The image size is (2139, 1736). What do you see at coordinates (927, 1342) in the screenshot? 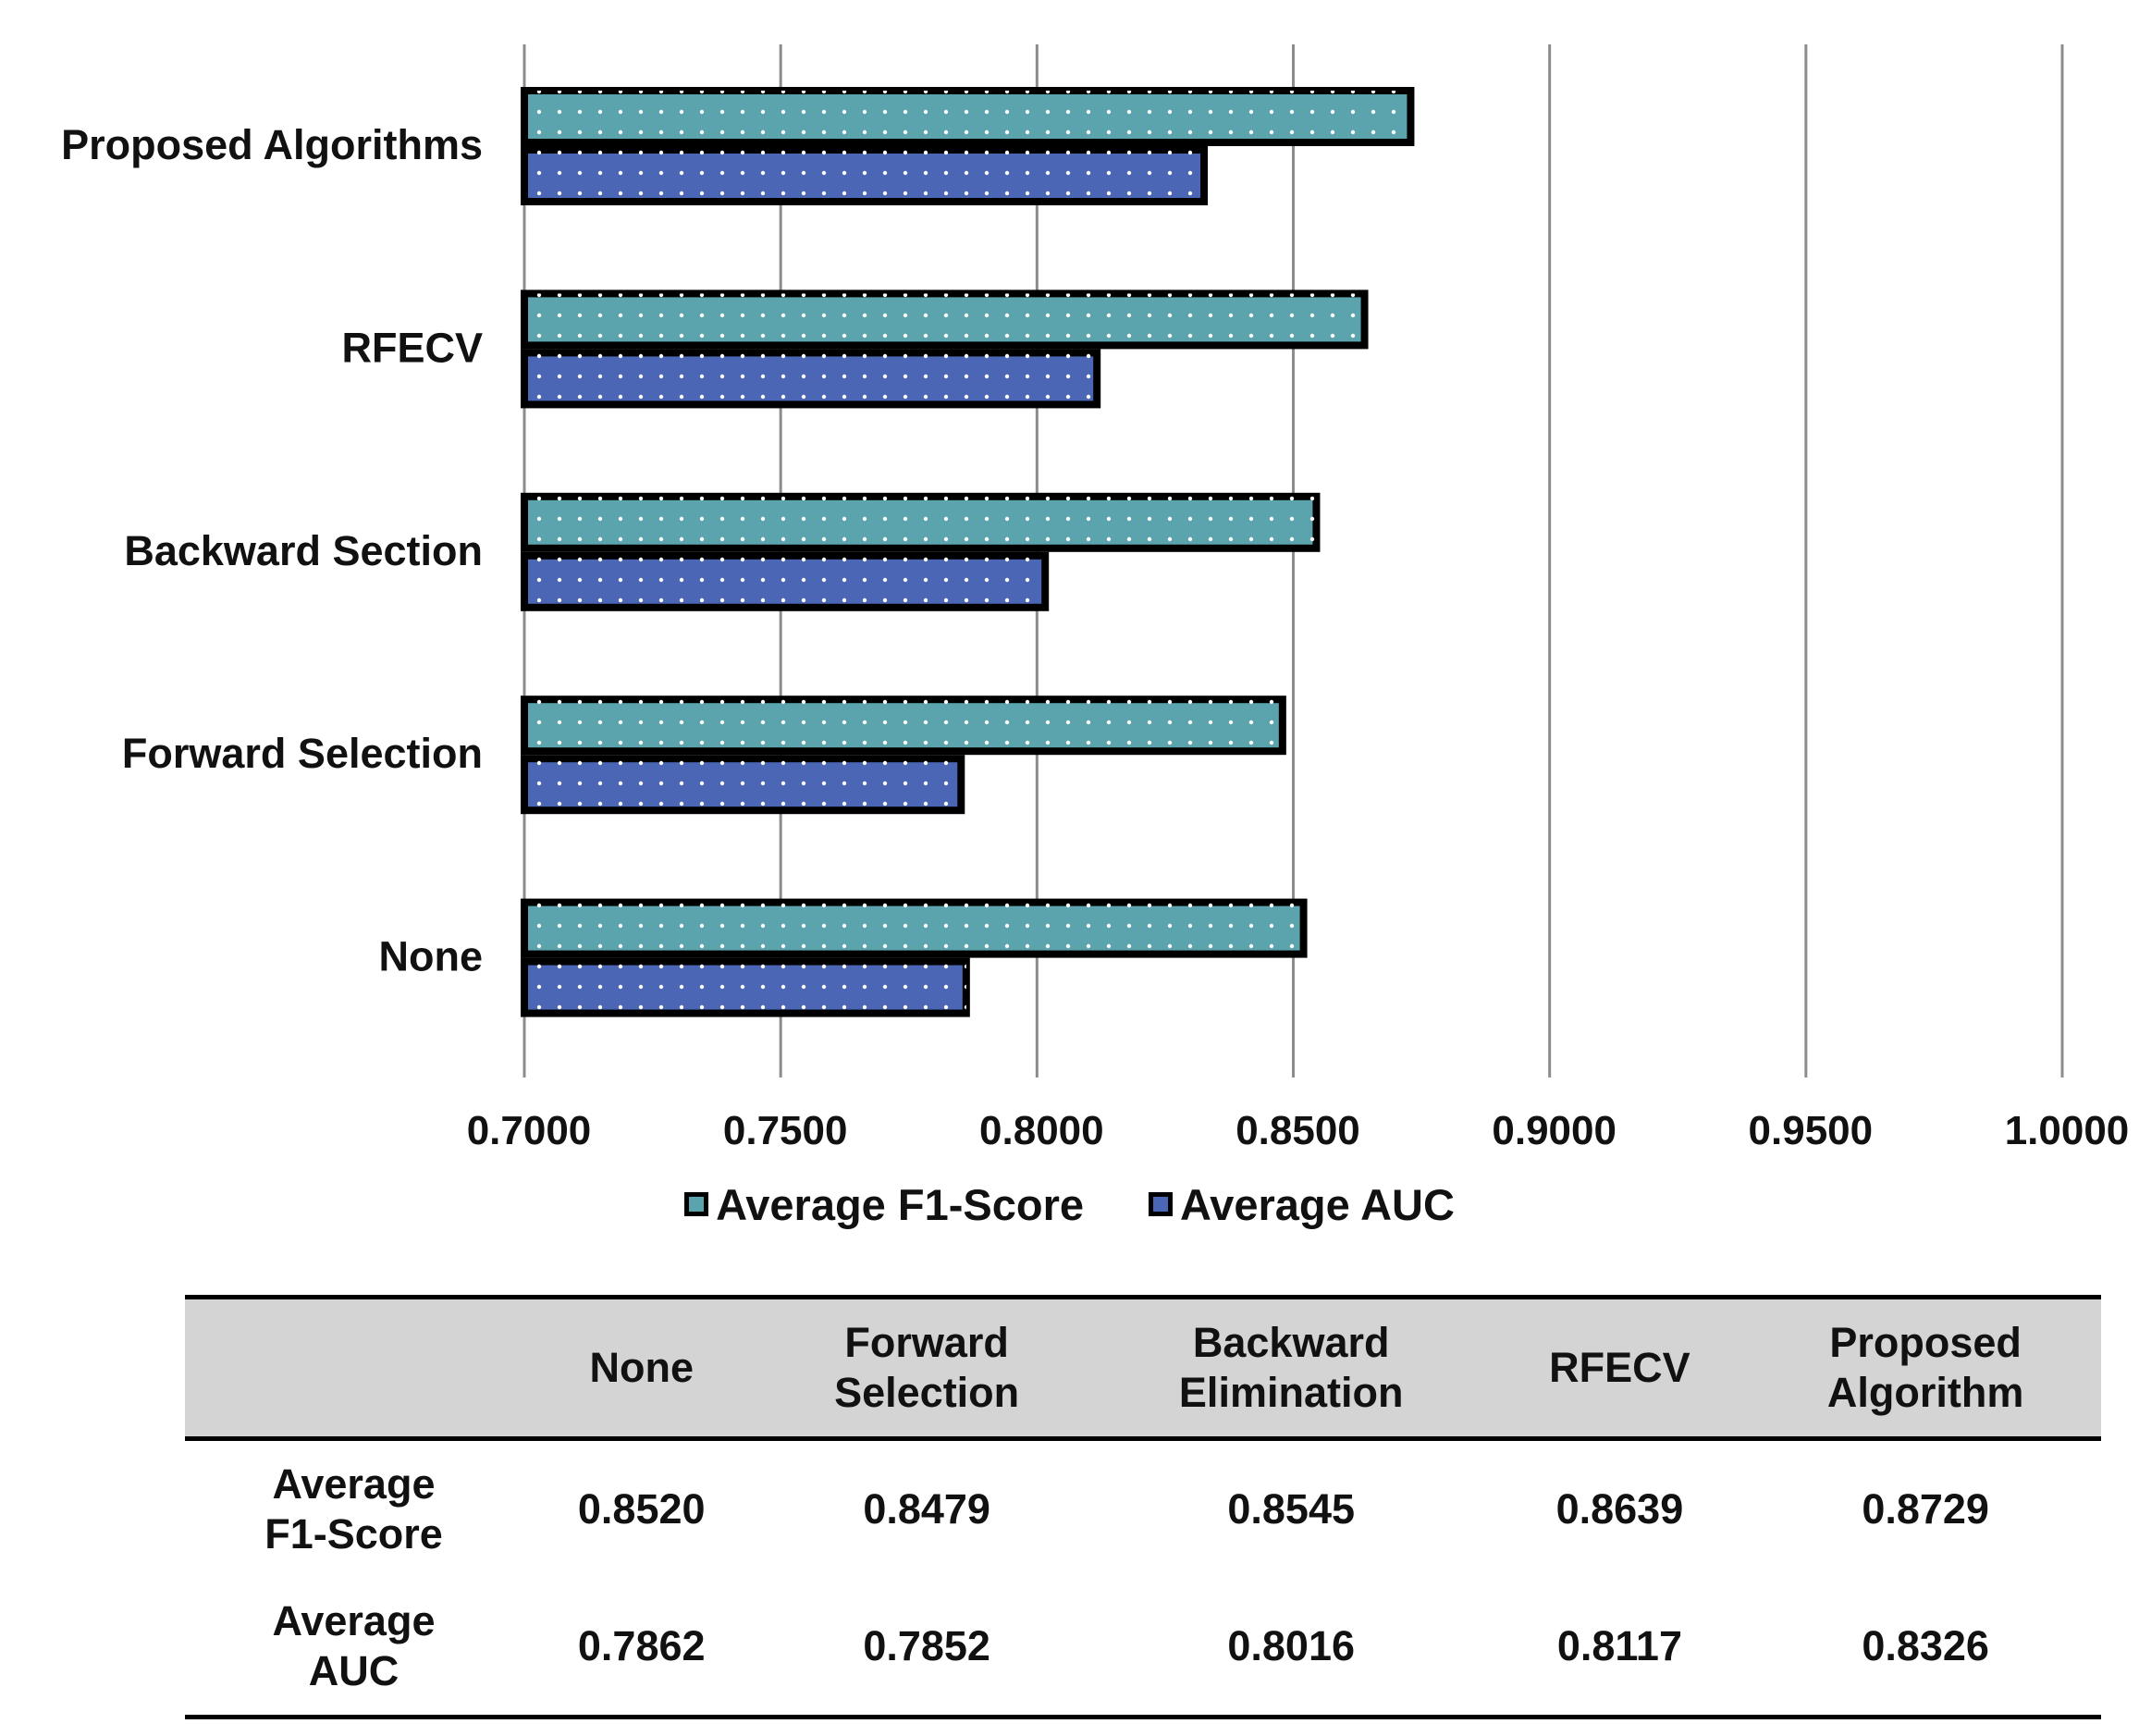
I see `table-header-forward-l1: Forward` at bounding box center [927, 1342].